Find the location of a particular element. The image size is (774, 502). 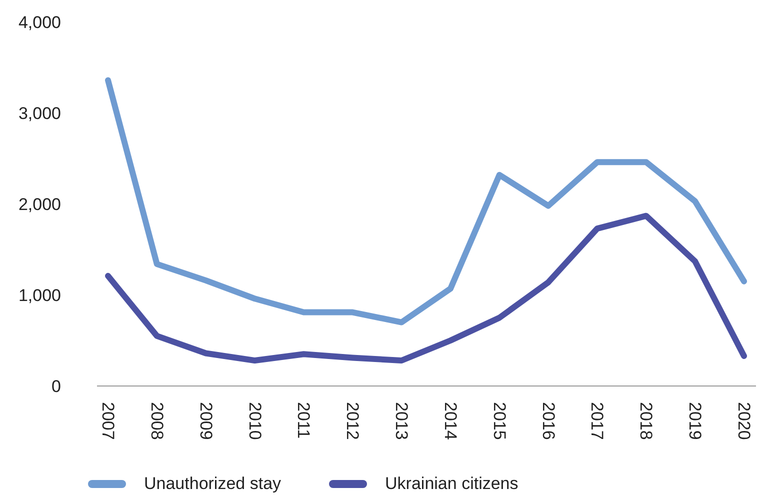

x-tick-label: 2010 is located at coordinates (254, 421).